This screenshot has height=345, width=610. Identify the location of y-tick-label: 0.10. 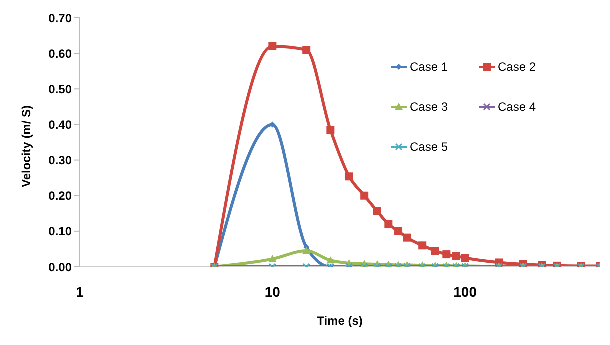
(60, 231).